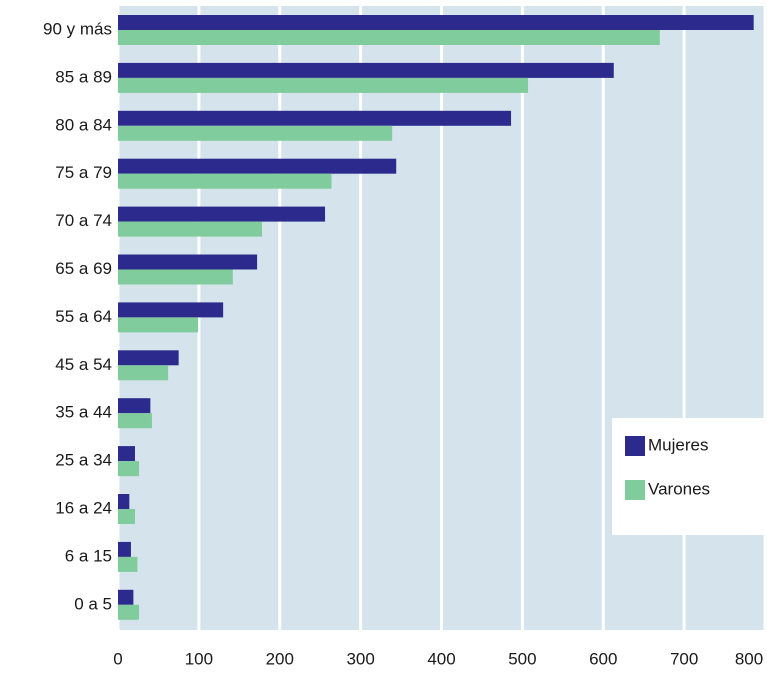 Image resolution: width=767 pixels, height=676 pixels. Describe the element at coordinates (280, 658) in the screenshot. I see `x-tick-label: 200` at that location.